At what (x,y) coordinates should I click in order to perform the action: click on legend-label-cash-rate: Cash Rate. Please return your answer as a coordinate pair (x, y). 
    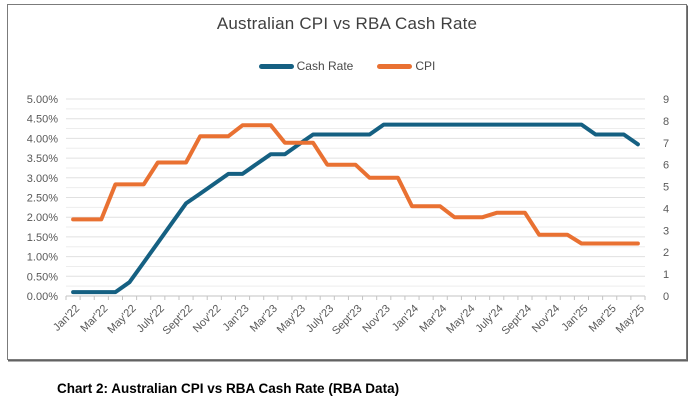
    Looking at the image, I should click on (325, 66).